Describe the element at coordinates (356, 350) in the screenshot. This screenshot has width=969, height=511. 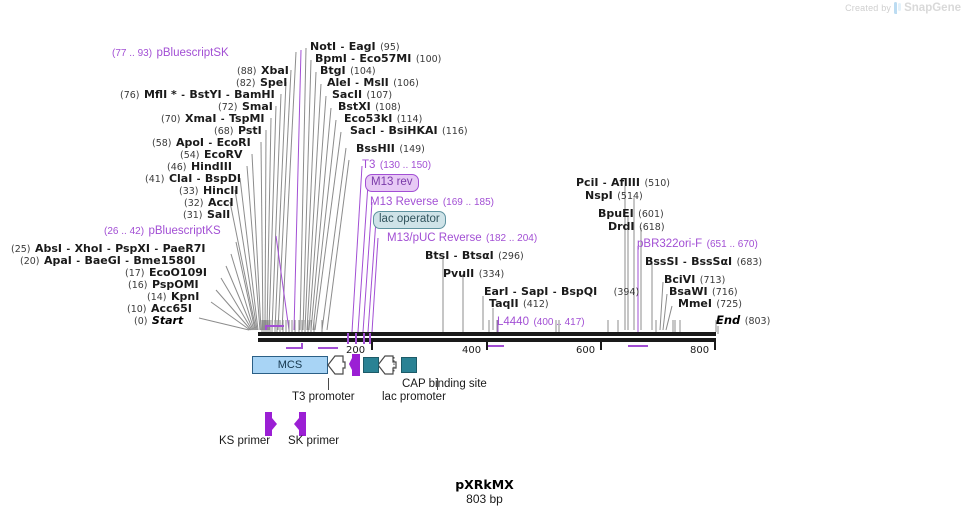
I see `ruler-tick-200: 200` at that location.